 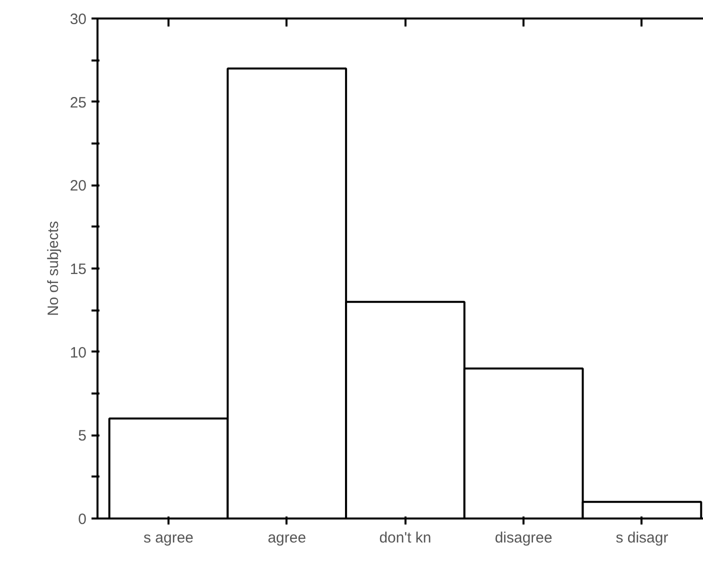 I want to click on x-tick-label: disagree, so click(x=523, y=538).